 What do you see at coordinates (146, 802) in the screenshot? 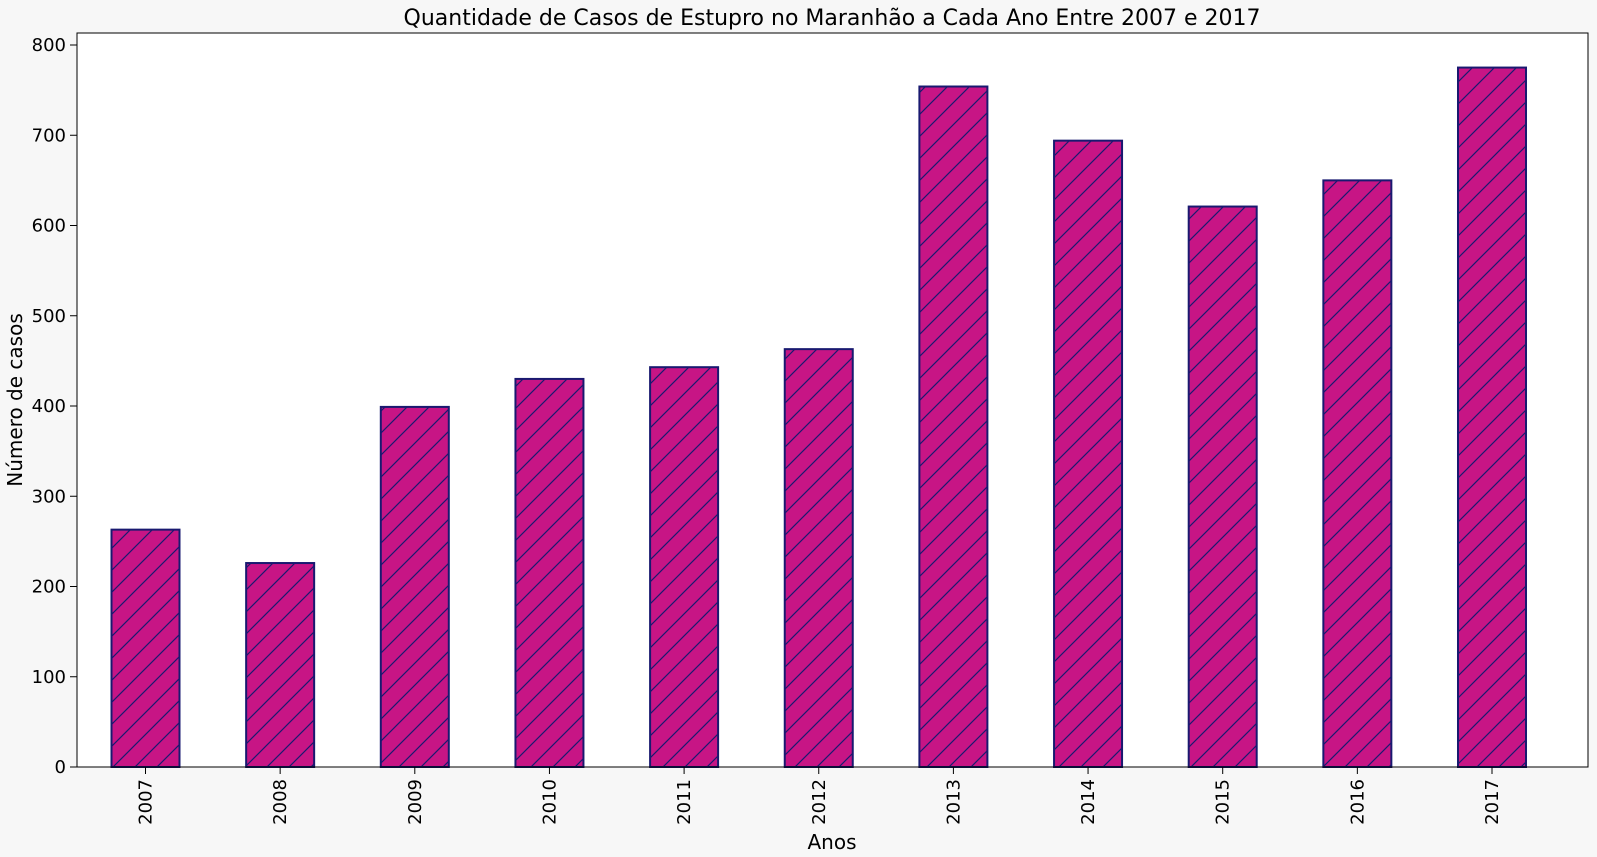
I see `x-tick-label: 2007` at bounding box center [146, 802].